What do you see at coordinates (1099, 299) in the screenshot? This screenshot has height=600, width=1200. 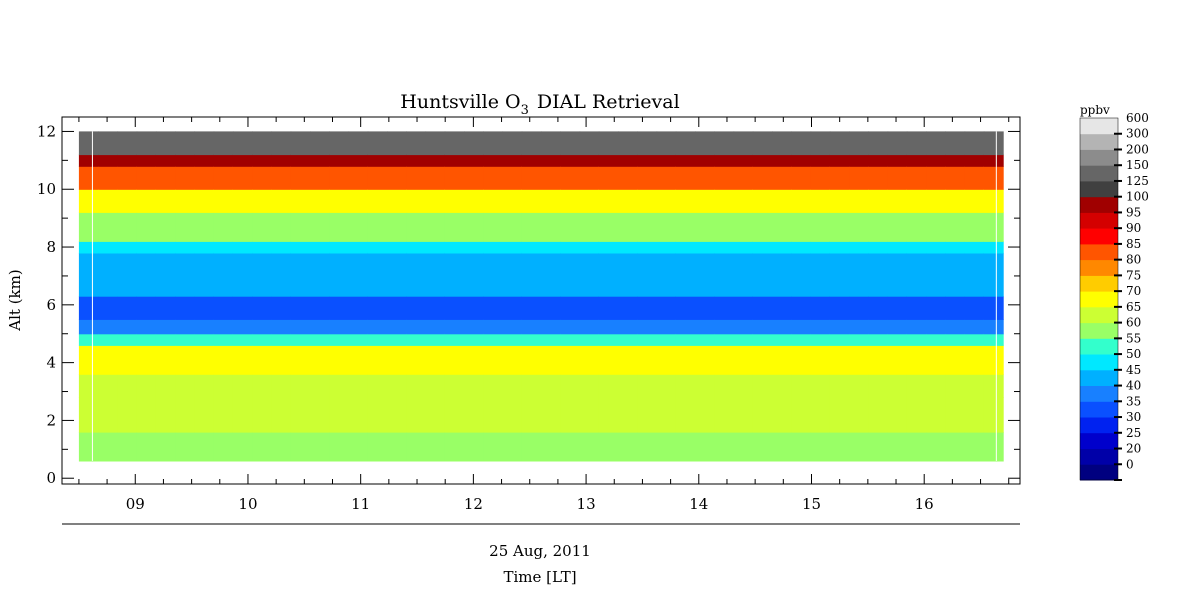 I see `colorbar-border` at bounding box center [1099, 299].